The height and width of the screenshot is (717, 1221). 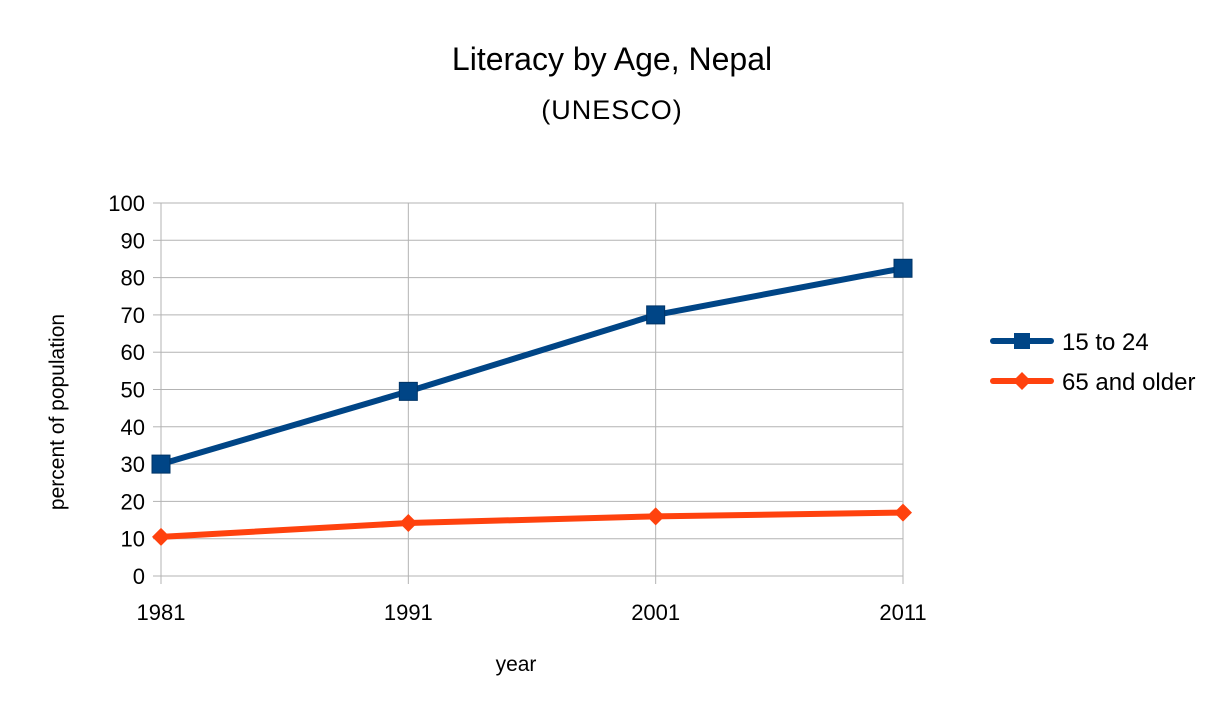 What do you see at coordinates (133, 240) in the screenshot?
I see `y-tick-label-90: 90` at bounding box center [133, 240].